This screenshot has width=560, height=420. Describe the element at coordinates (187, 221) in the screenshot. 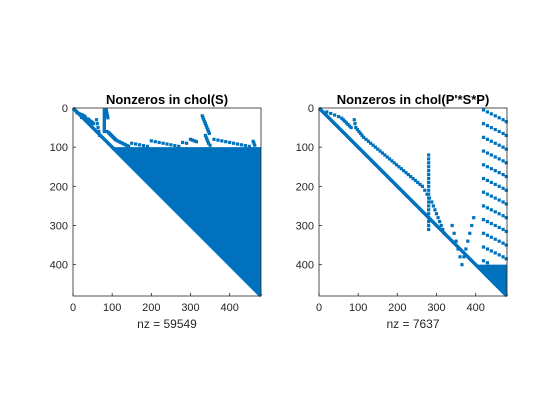

I see `dense-fill-region` at that location.